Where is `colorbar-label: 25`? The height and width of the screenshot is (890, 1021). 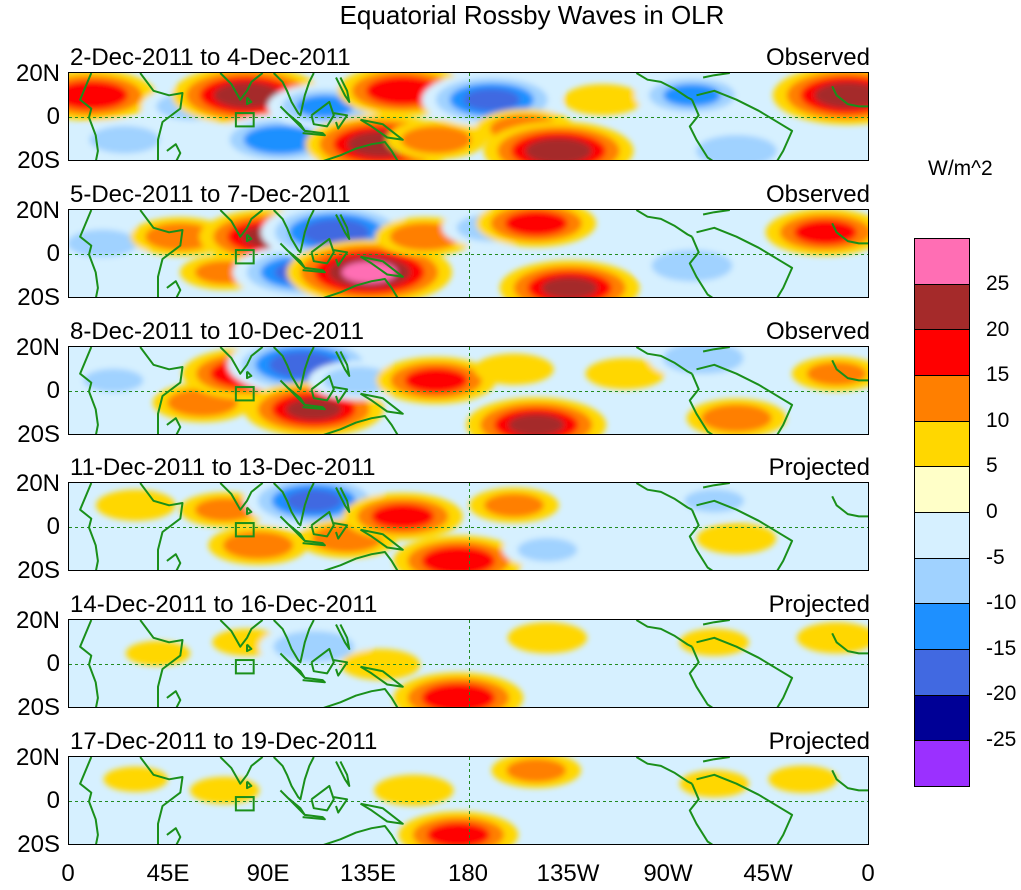 colorbar-label: 25 is located at coordinates (998, 283).